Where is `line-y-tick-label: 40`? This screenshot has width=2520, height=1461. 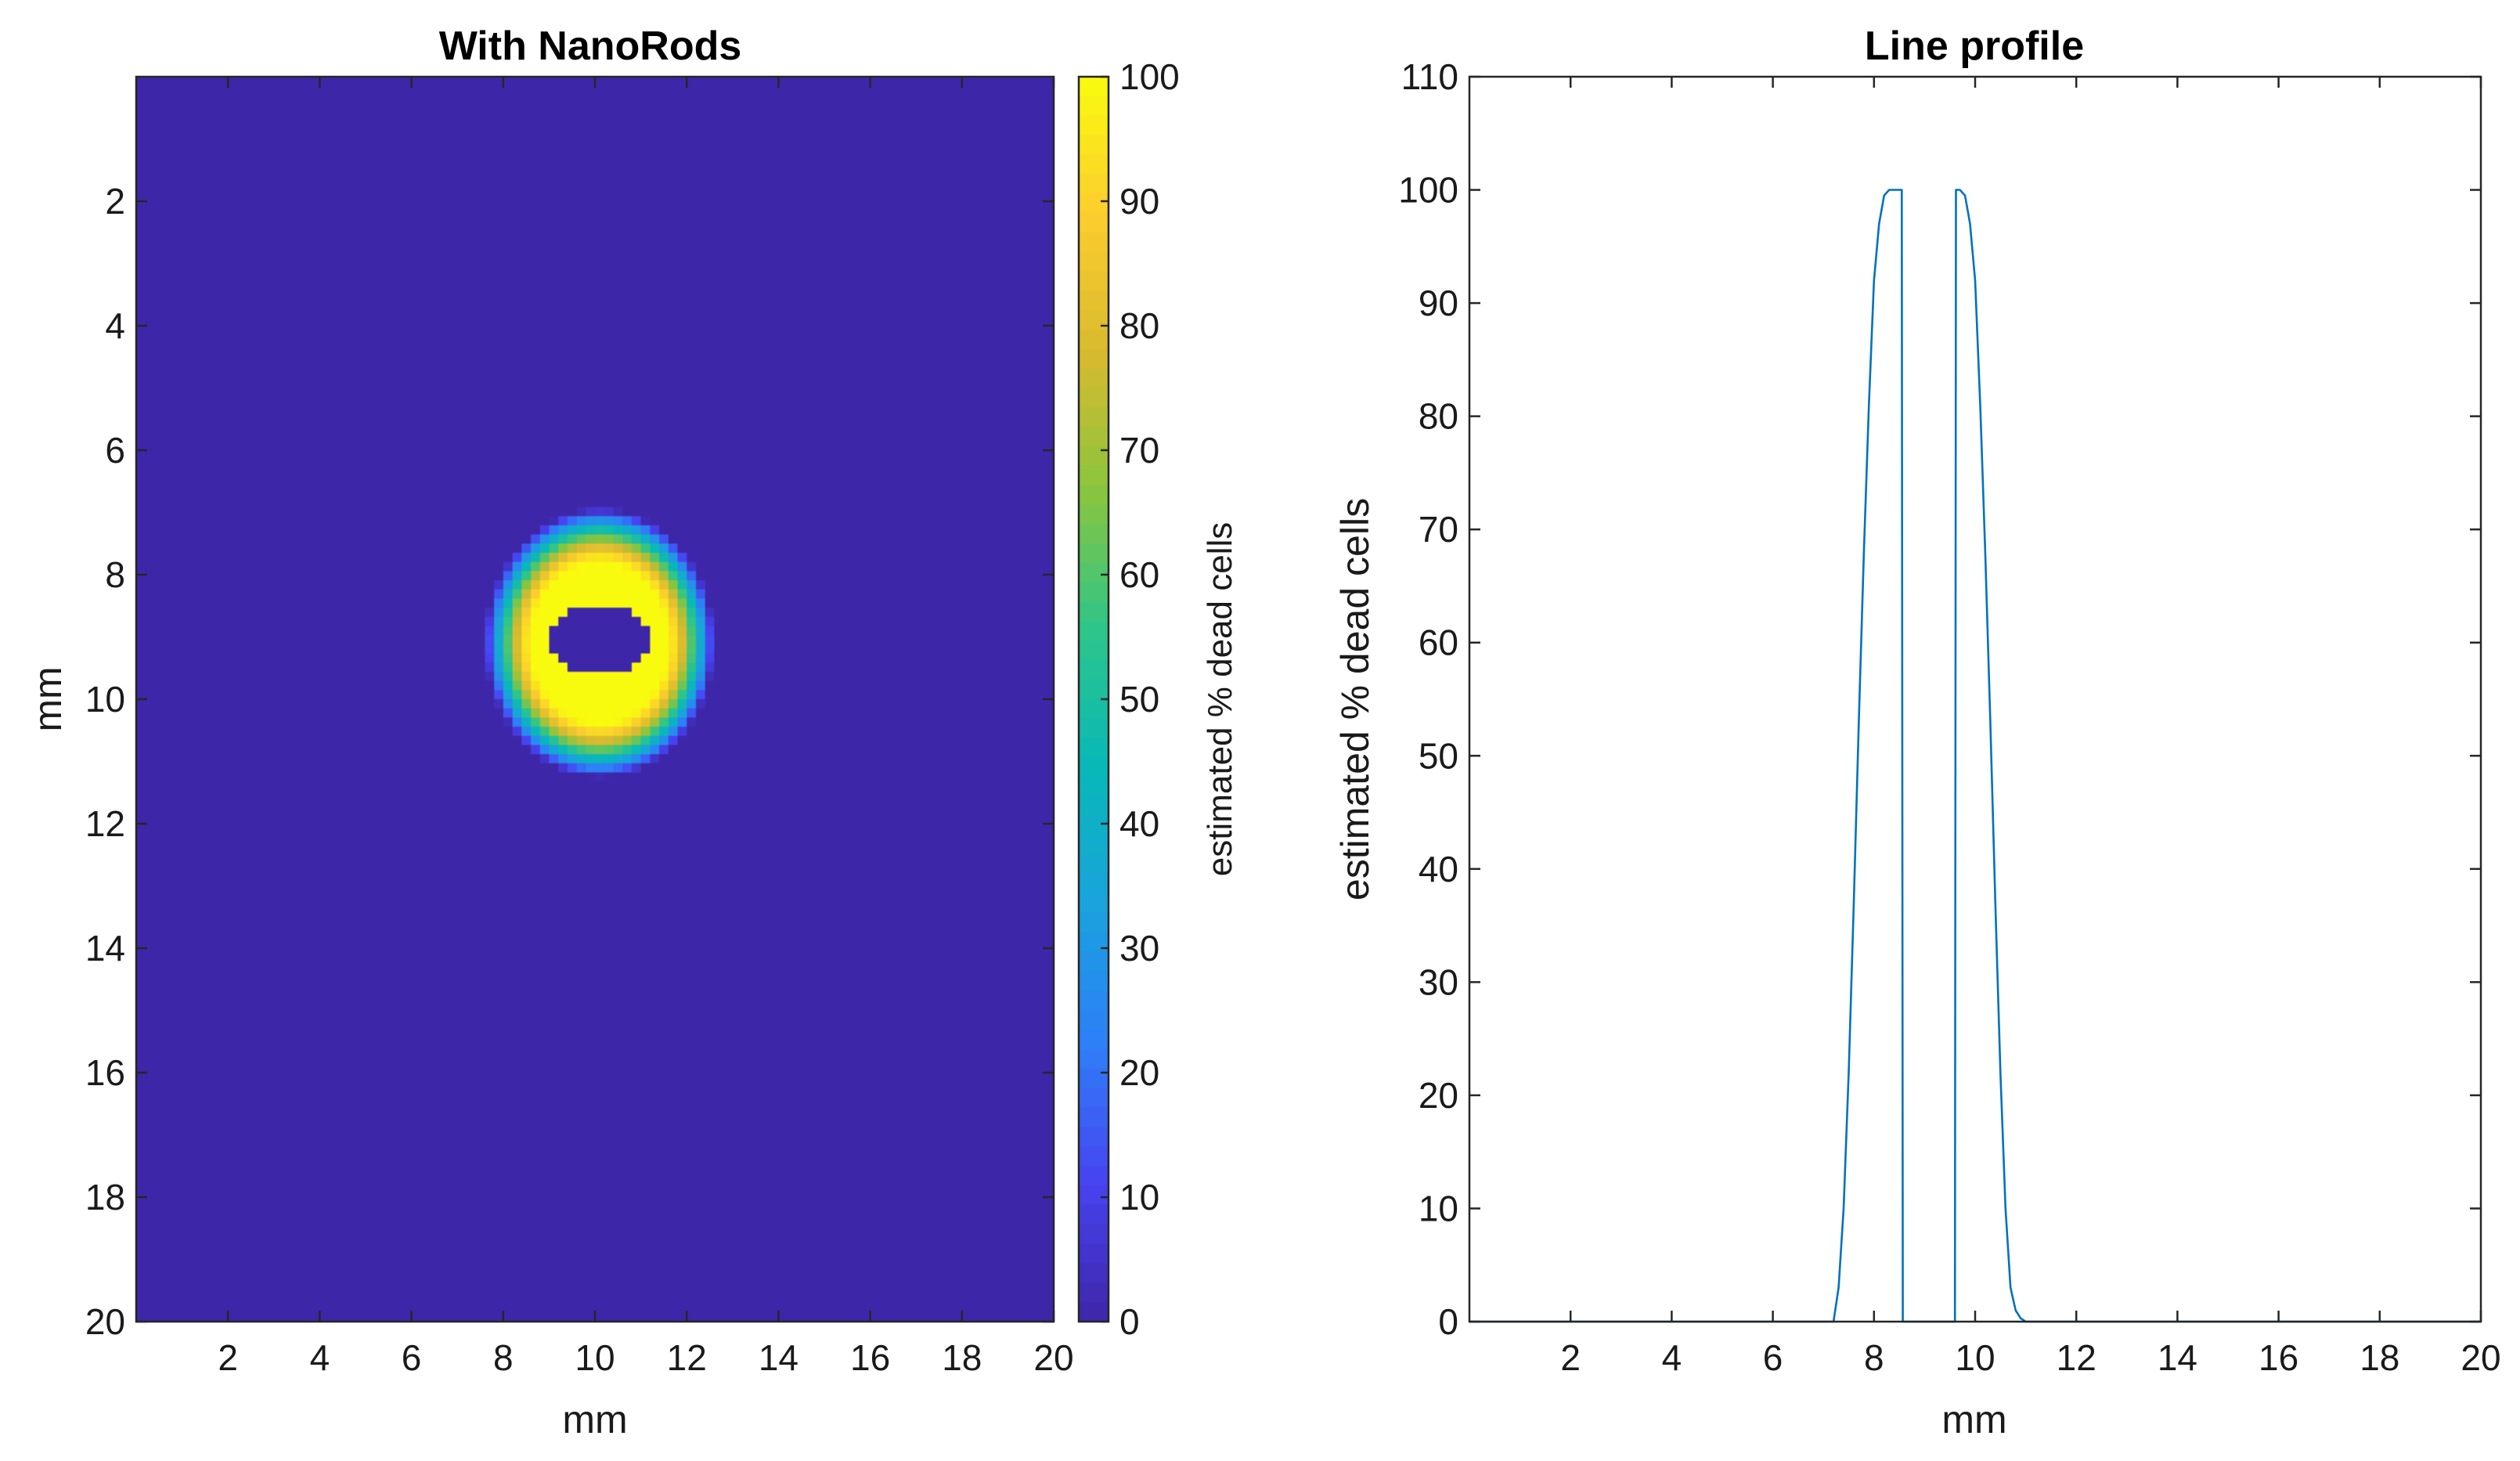
line-y-tick-label: 40 is located at coordinates (1438, 869).